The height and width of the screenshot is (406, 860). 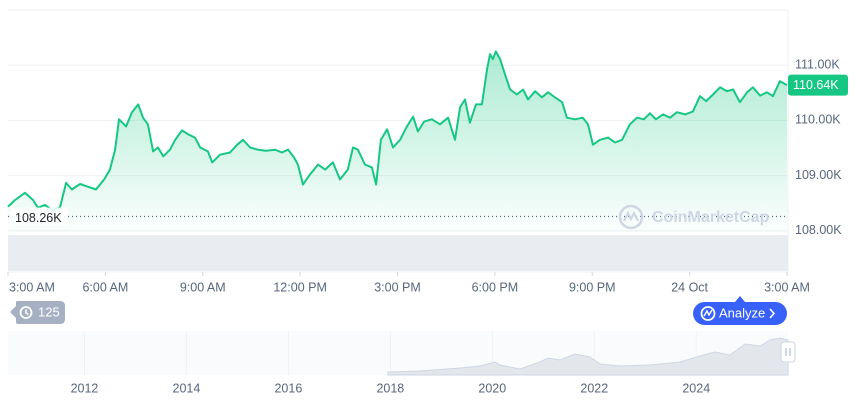 I want to click on x-tick-label: 6:00 PM, so click(x=495, y=287).